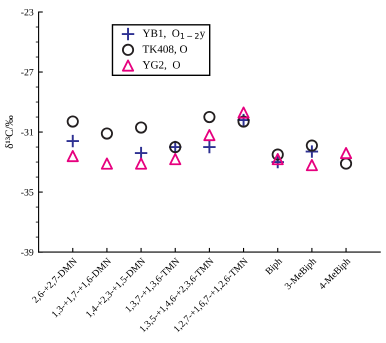 The image size is (386, 343). What do you see at coordinates (9, 132) in the screenshot?
I see `y-axis-title: δ¹³C/‰` at bounding box center [9, 132].